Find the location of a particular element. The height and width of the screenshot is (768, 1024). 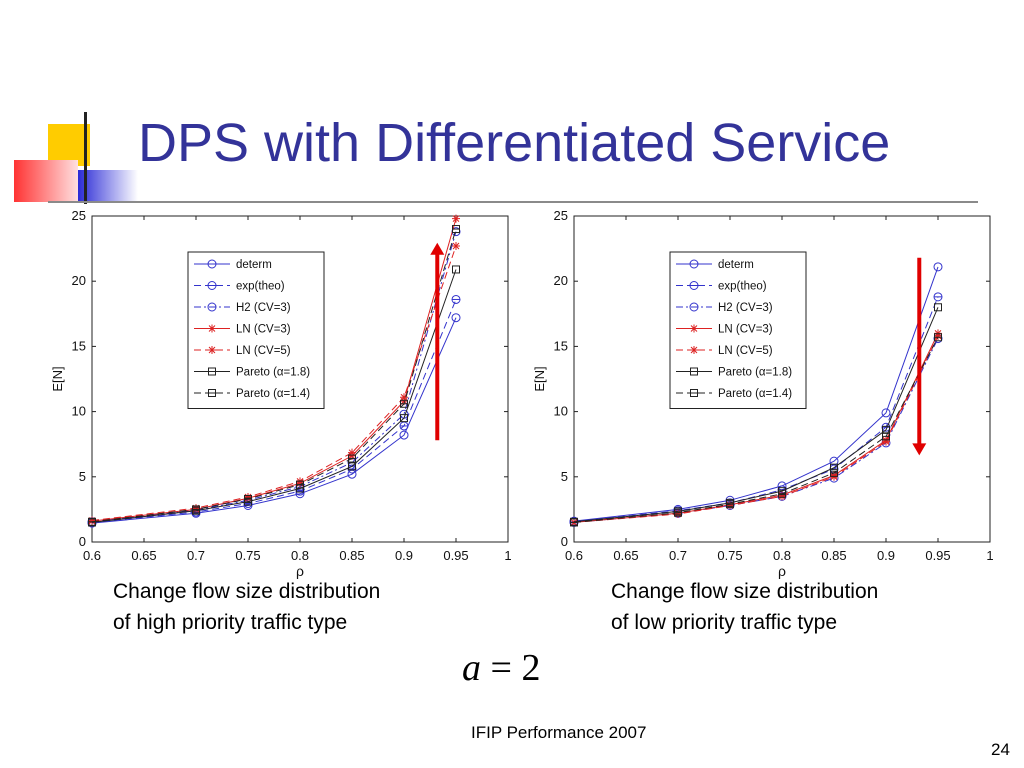

chart2-legend-label: H2 (CV=3) is located at coordinates (745, 308).